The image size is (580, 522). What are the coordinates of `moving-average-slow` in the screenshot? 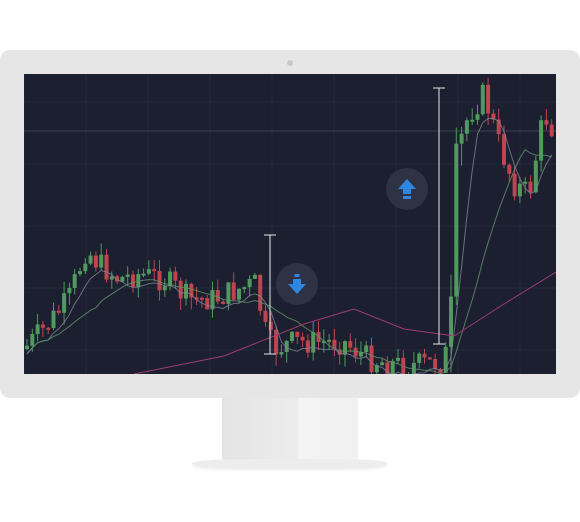 It's located at (344, 322).